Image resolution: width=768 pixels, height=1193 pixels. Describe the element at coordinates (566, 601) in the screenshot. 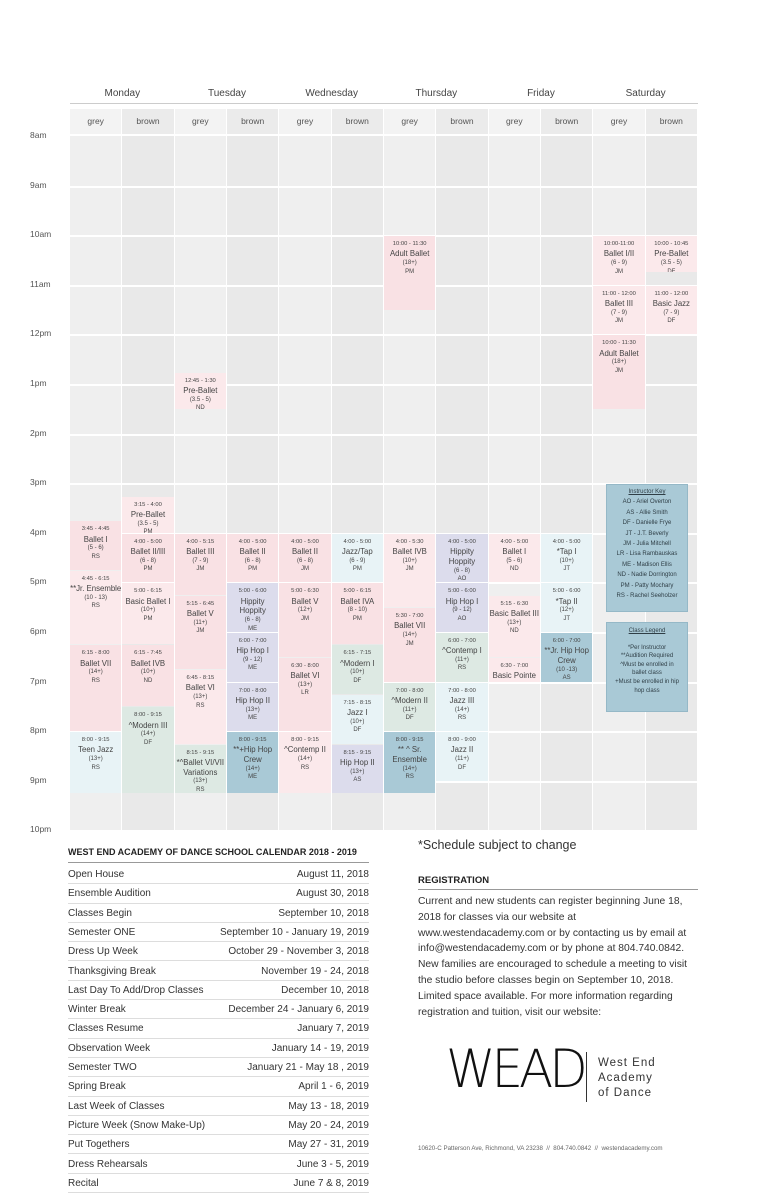

I see `class-name: *Tap II` at that location.